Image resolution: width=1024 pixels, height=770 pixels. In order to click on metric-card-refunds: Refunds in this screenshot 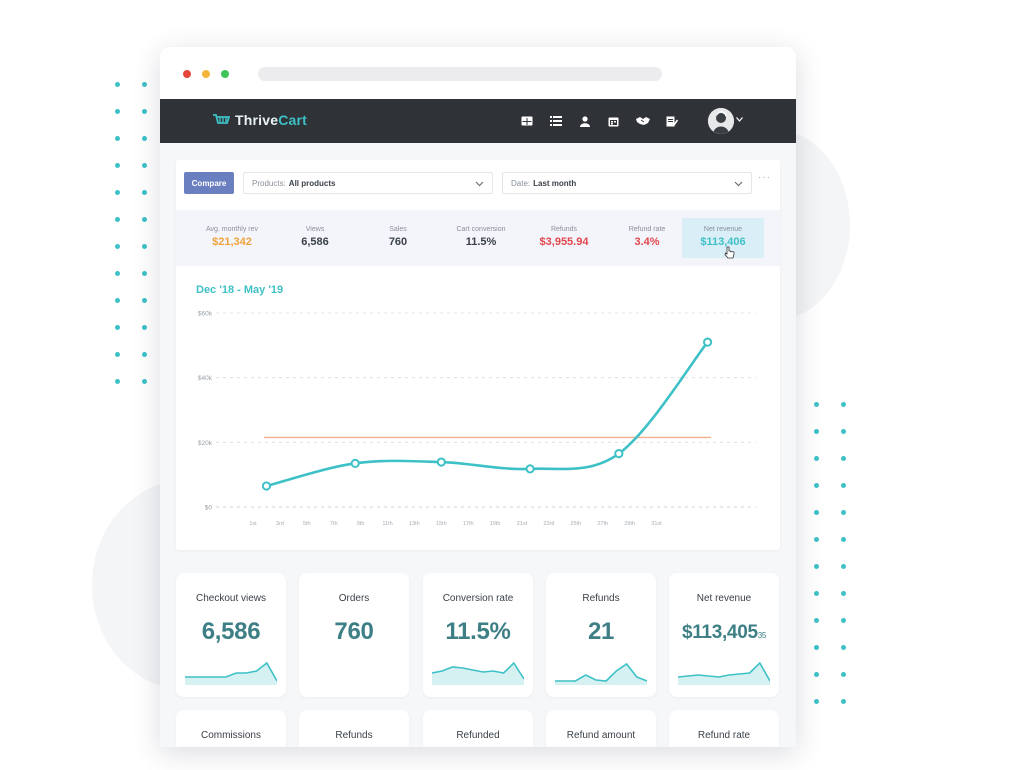, I will do `click(354, 728)`.